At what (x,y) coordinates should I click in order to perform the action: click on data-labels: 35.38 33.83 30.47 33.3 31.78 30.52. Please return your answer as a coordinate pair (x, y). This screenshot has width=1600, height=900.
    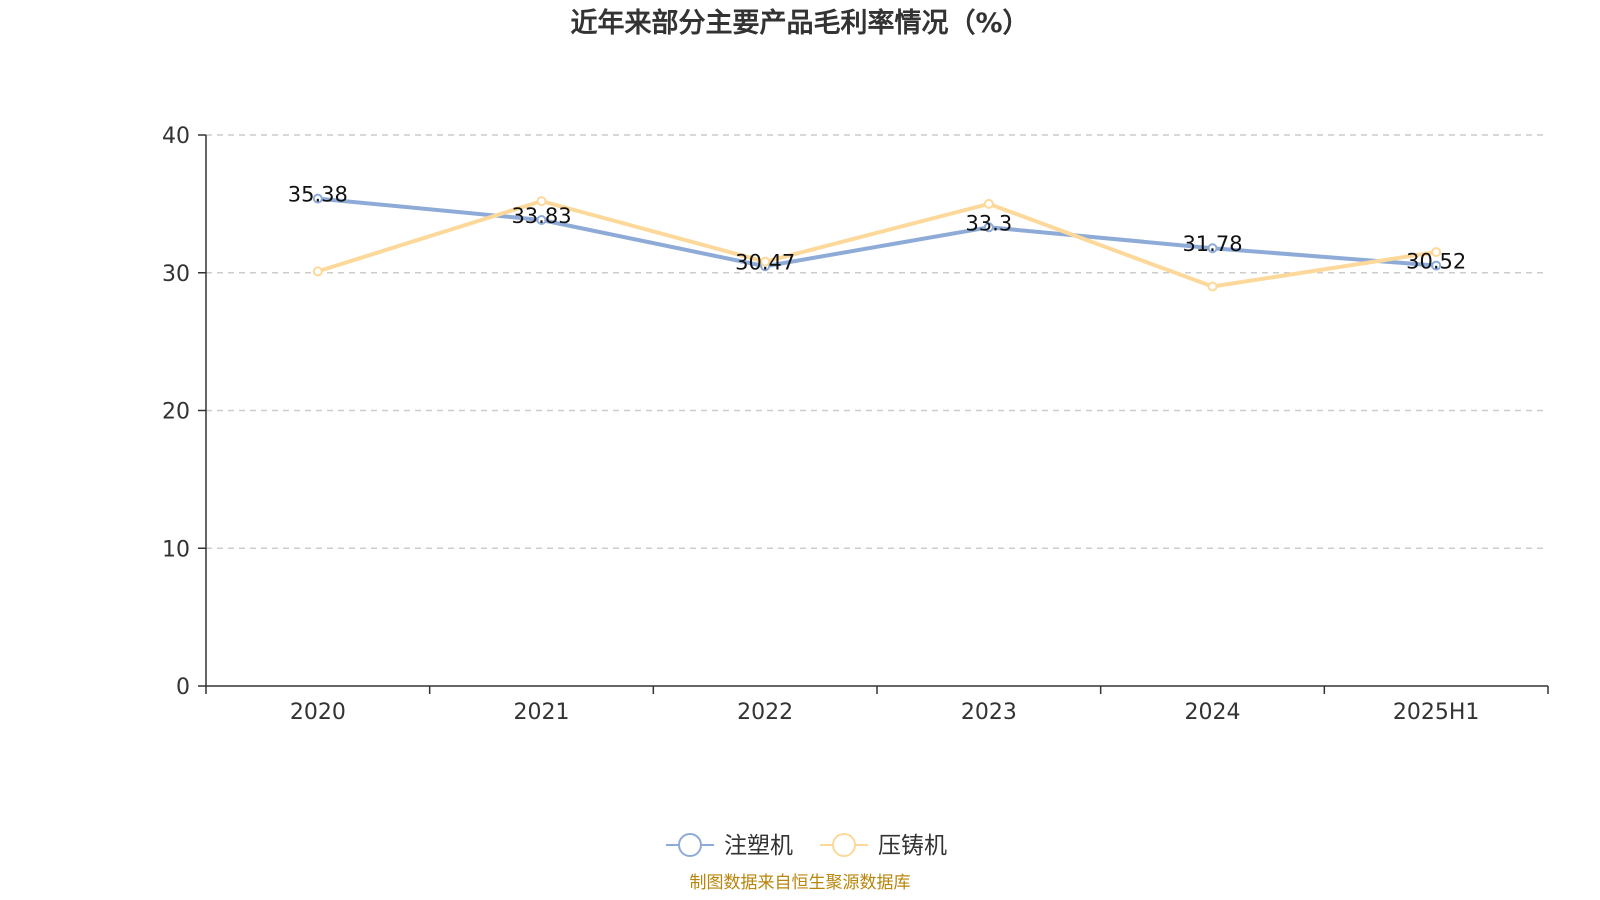
    Looking at the image, I should click on (877, 229).